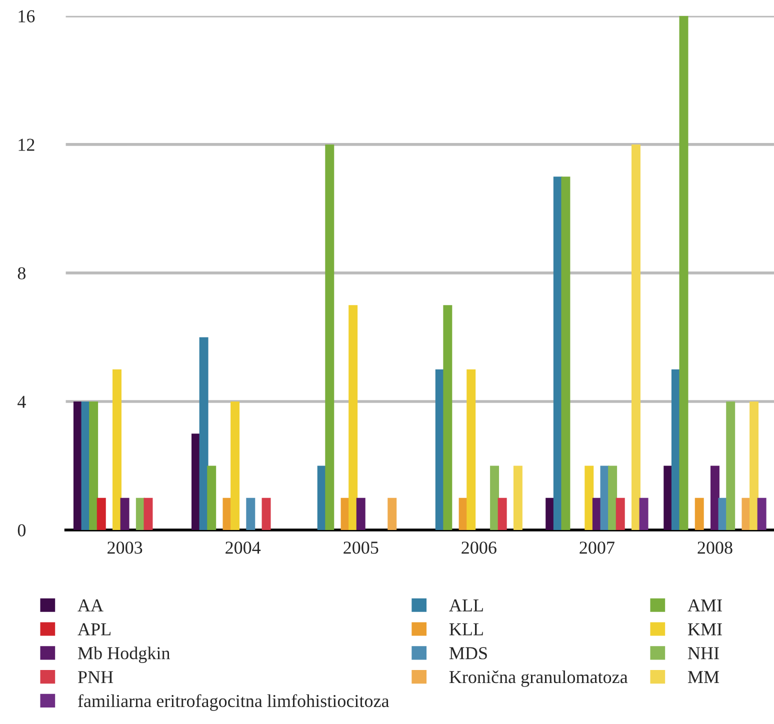  What do you see at coordinates (94, 629) in the screenshot?
I see `legend-label: APL` at bounding box center [94, 629].